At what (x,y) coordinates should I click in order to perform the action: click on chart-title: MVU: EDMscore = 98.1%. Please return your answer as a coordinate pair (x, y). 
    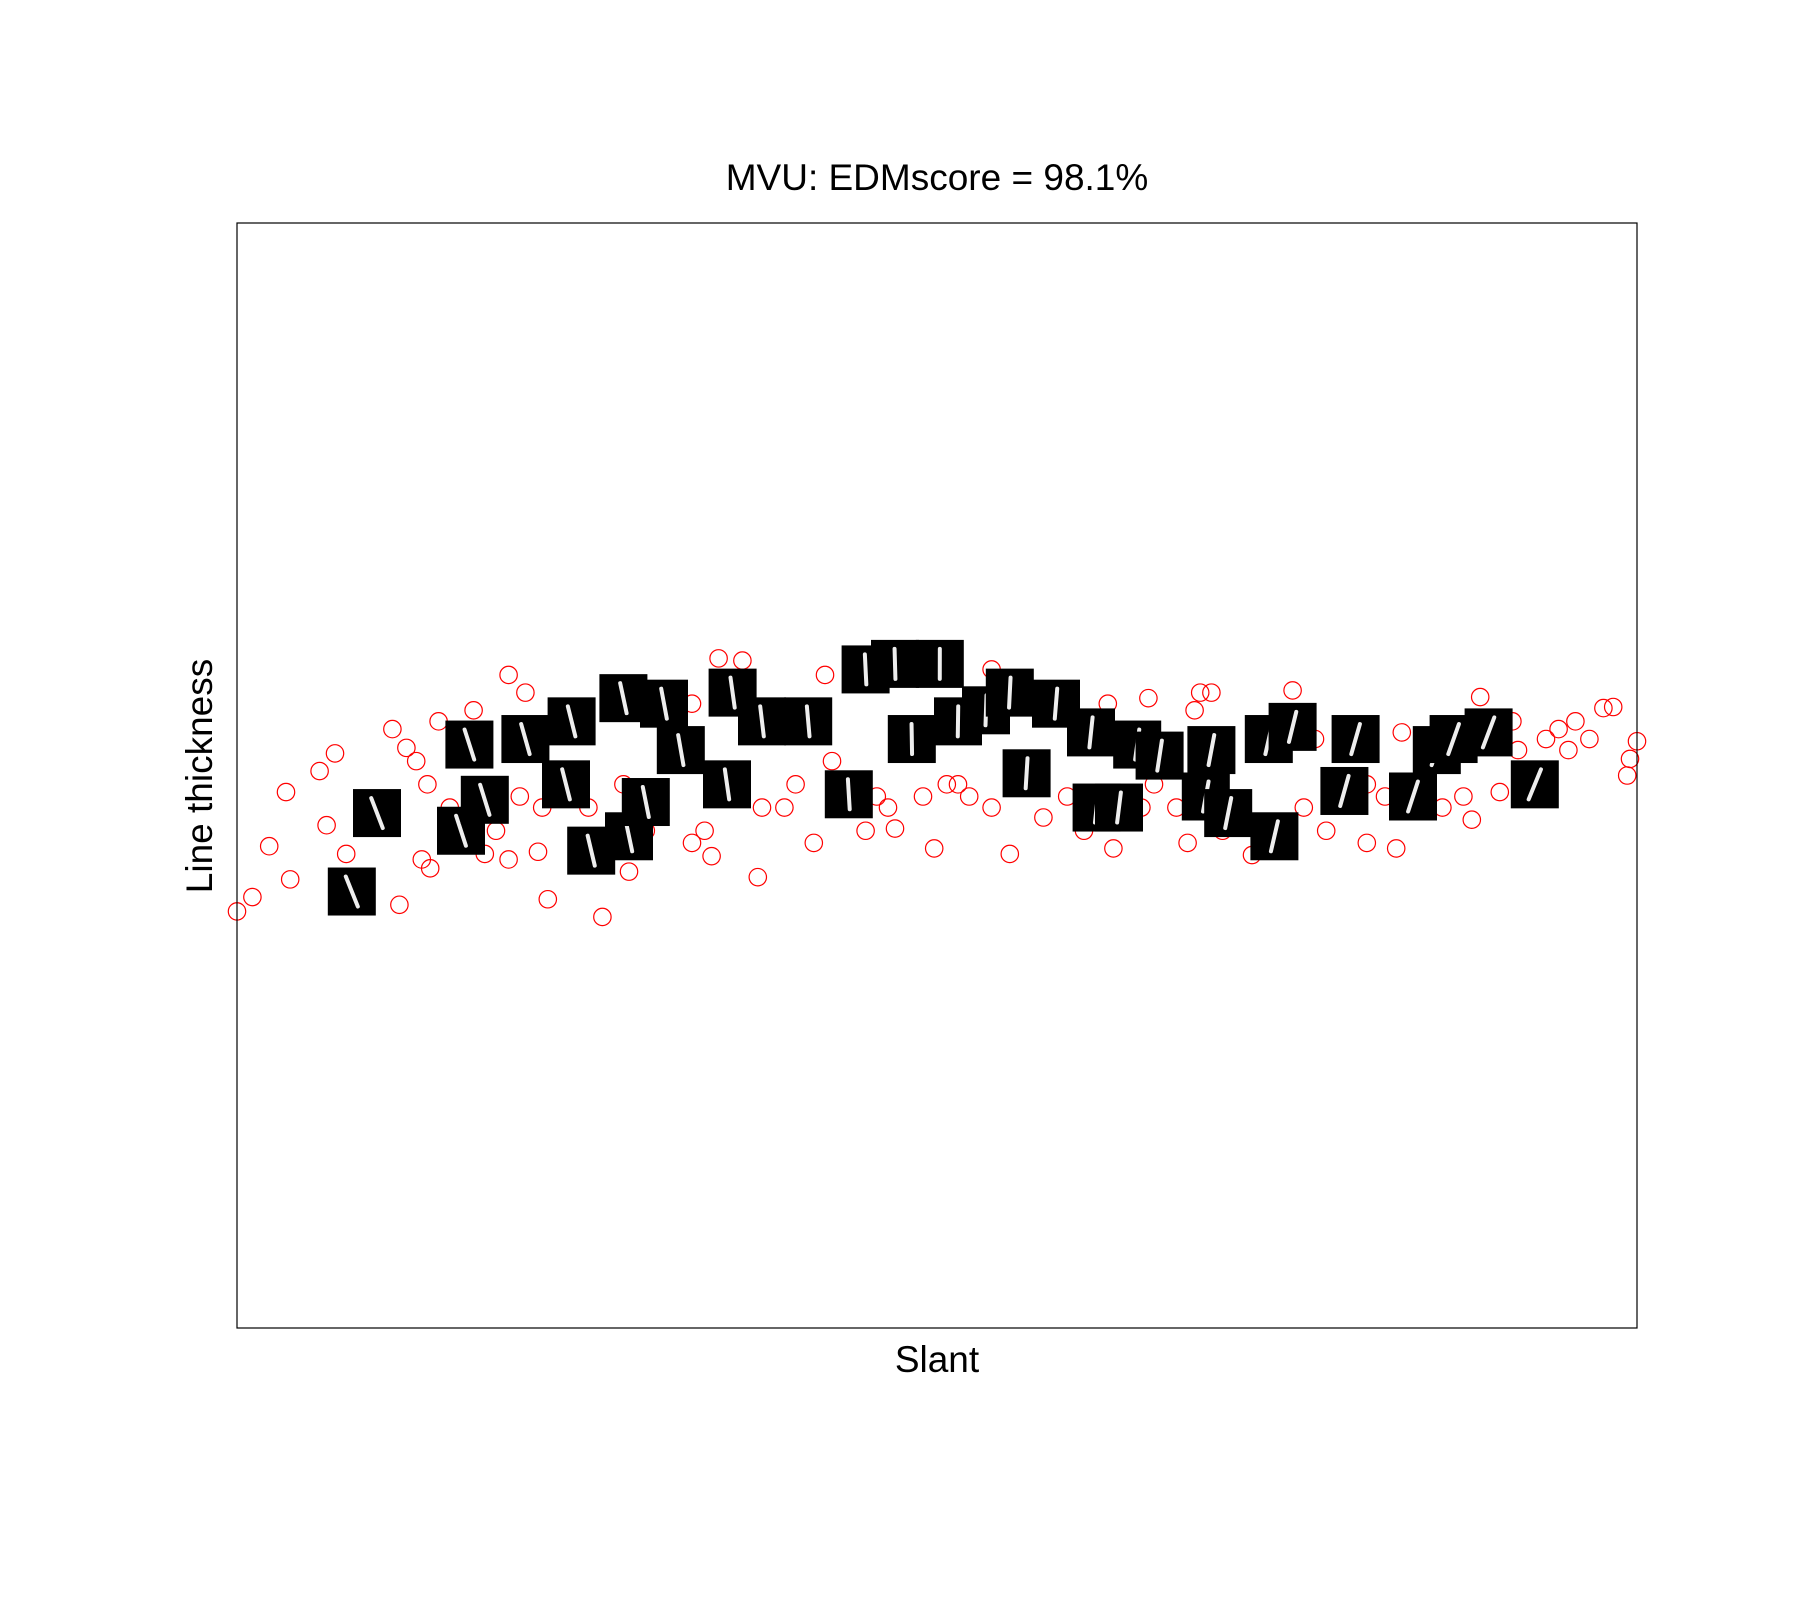
    Looking at the image, I should click on (937, 177).